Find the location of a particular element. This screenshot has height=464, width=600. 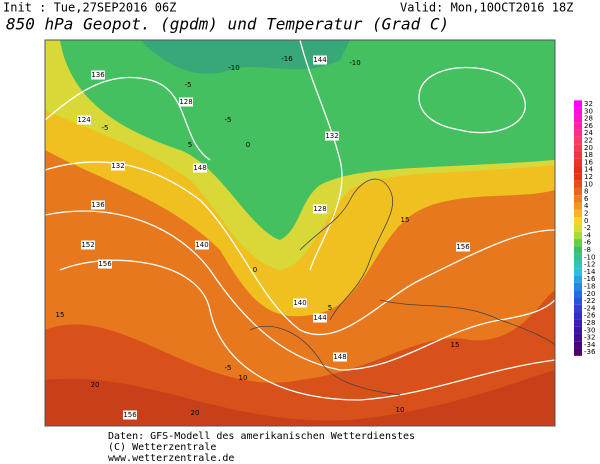

colorbar-label: -22 is located at coordinates (589, 301).